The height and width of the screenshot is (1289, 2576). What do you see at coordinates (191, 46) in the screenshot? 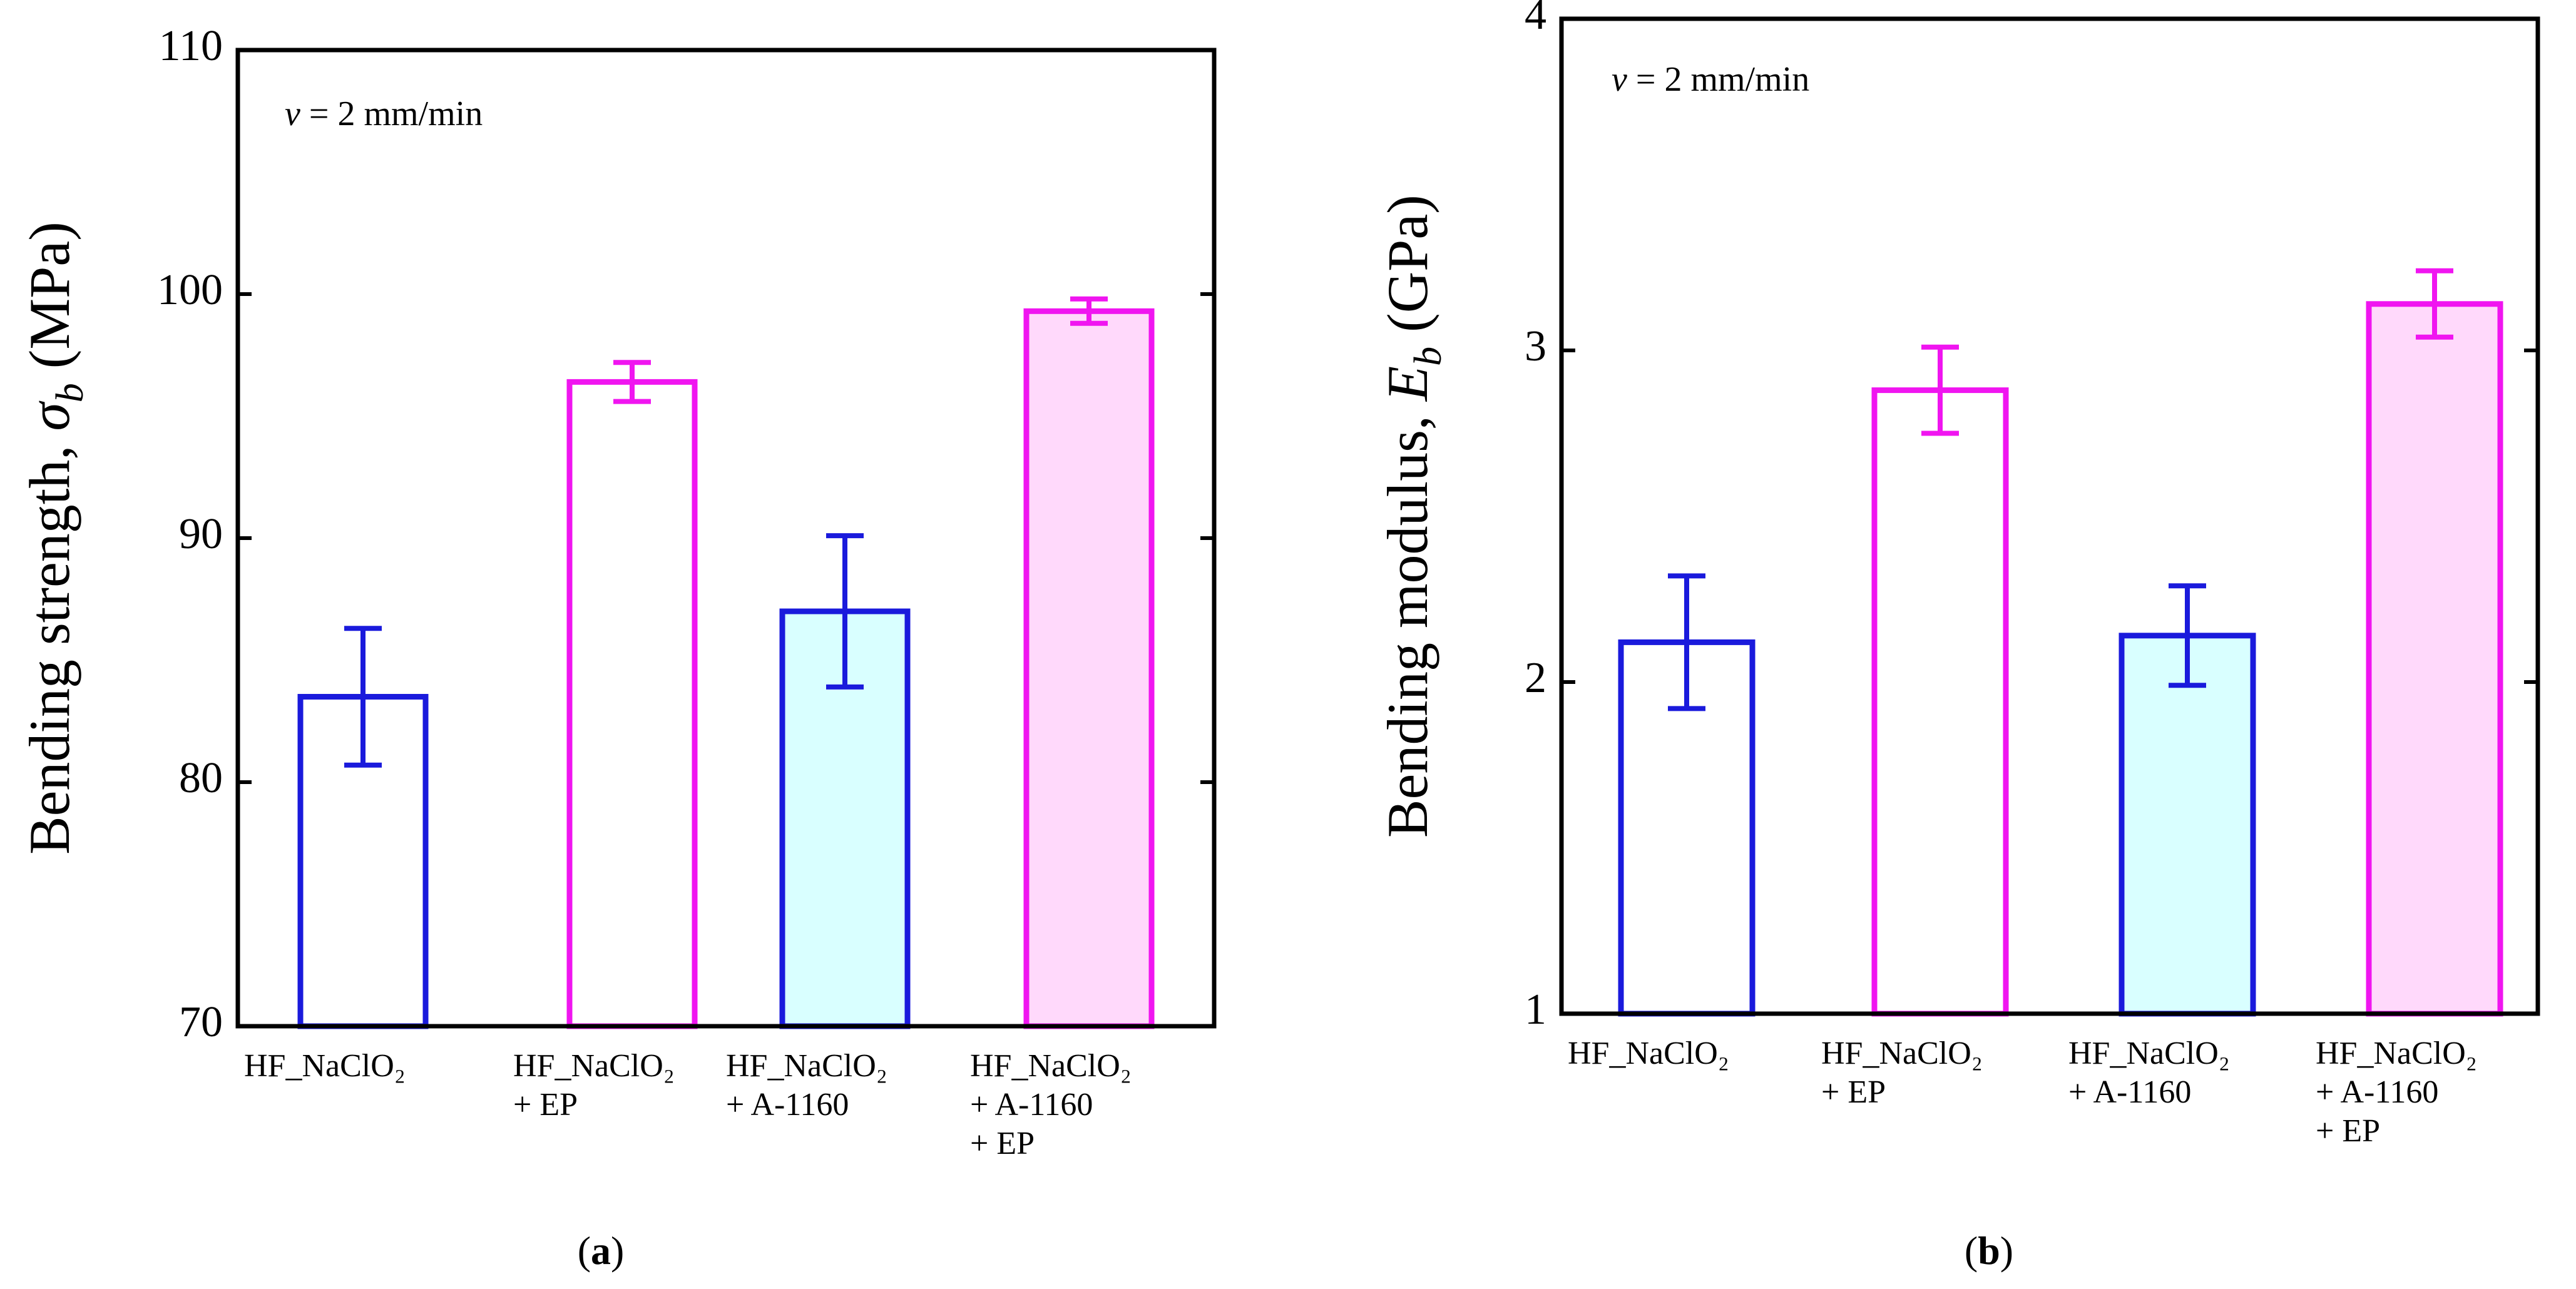
I see `y-tick-label: 110` at bounding box center [191, 46].